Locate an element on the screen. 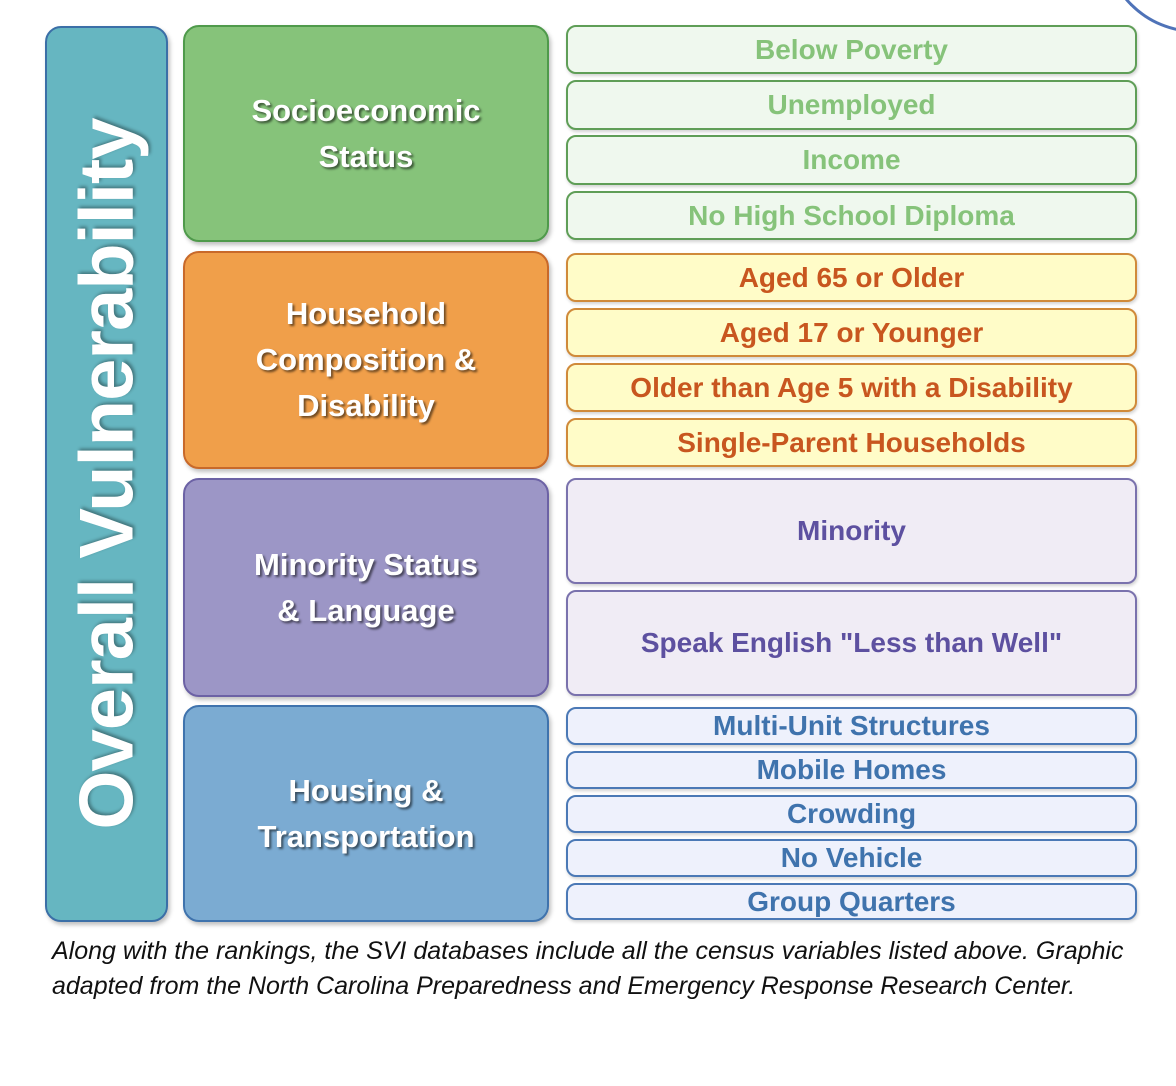 Image resolution: width=1176 pixels, height=1086 pixels. overall-vulnerability-label: Overall Vulnerability is located at coordinates (106, 474).